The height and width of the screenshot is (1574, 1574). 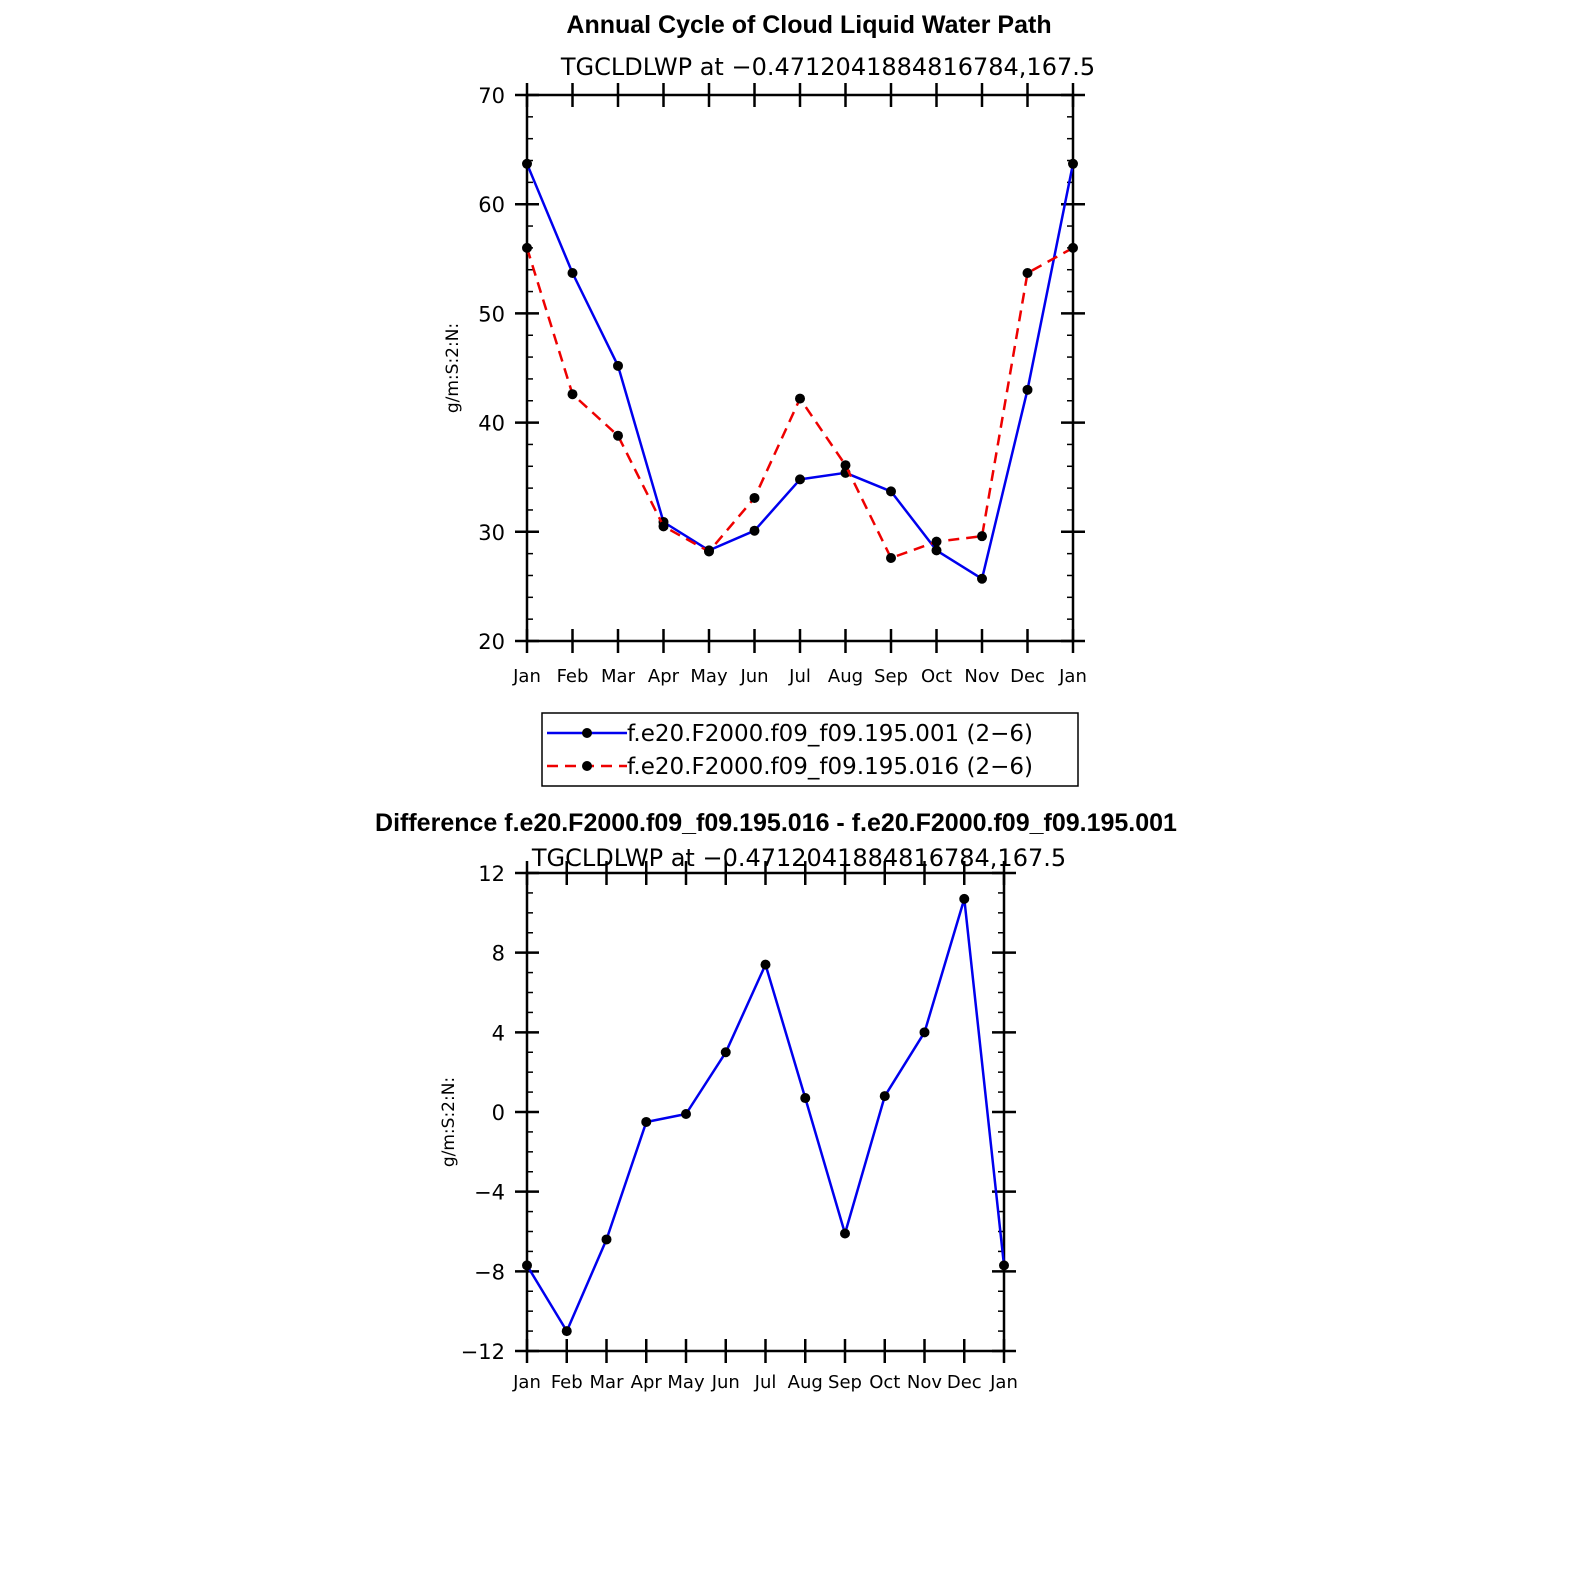 What do you see at coordinates (491, 96) in the screenshot?
I see `y-tick-label: 70` at bounding box center [491, 96].